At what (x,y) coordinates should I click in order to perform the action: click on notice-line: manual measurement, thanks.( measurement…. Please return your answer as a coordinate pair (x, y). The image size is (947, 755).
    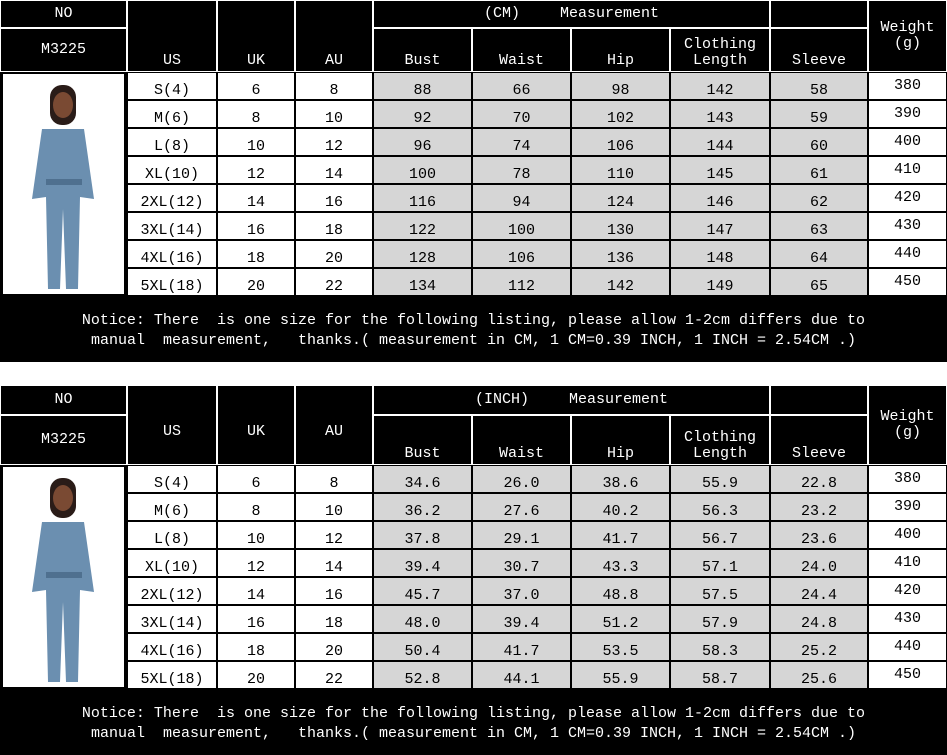
    Looking at the image, I should click on (473, 733).